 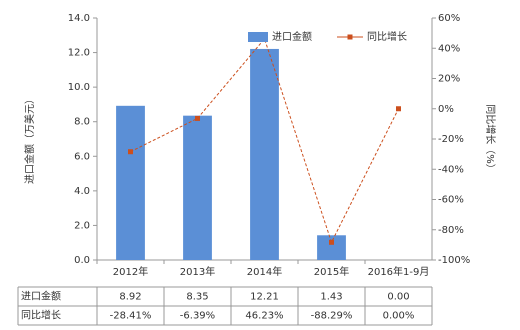 I want to click on y-tick-label: 0.0, so click(x=82, y=260).